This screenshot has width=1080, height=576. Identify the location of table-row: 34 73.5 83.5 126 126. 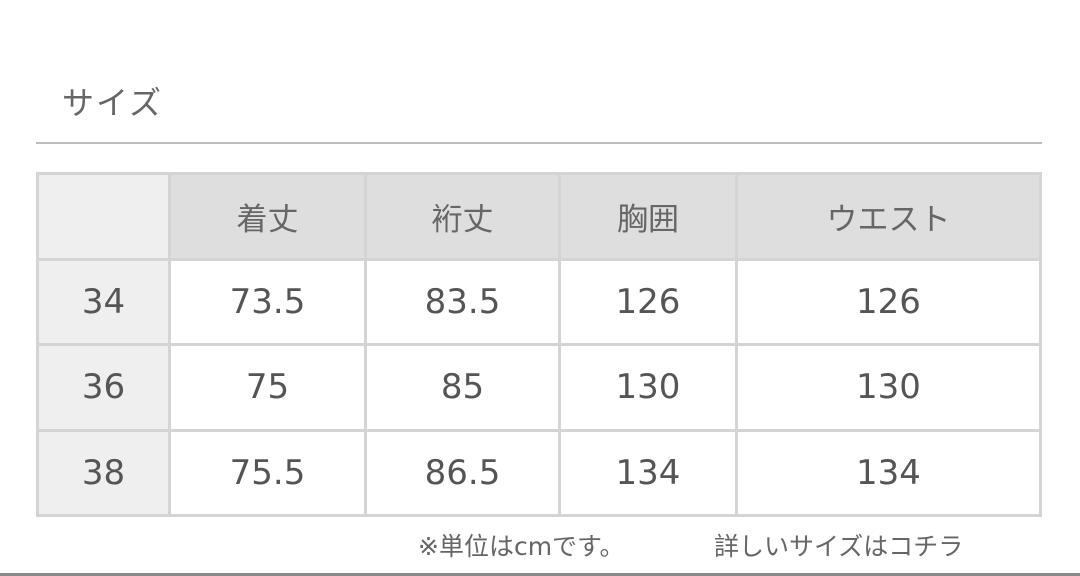
(539, 302).